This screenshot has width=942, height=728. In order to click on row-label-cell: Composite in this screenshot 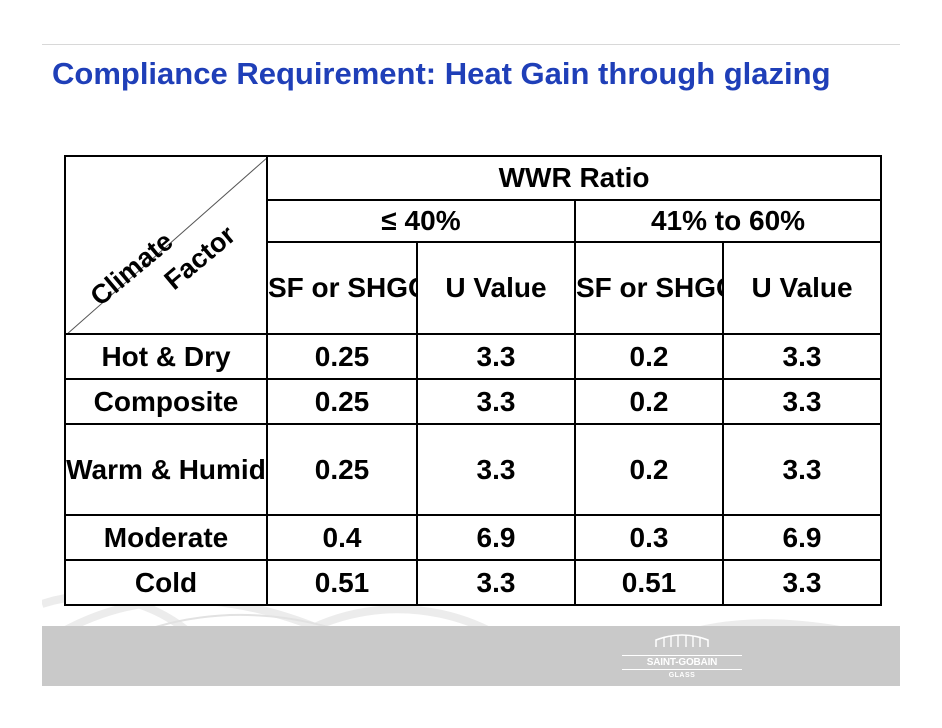, I will do `click(166, 401)`.